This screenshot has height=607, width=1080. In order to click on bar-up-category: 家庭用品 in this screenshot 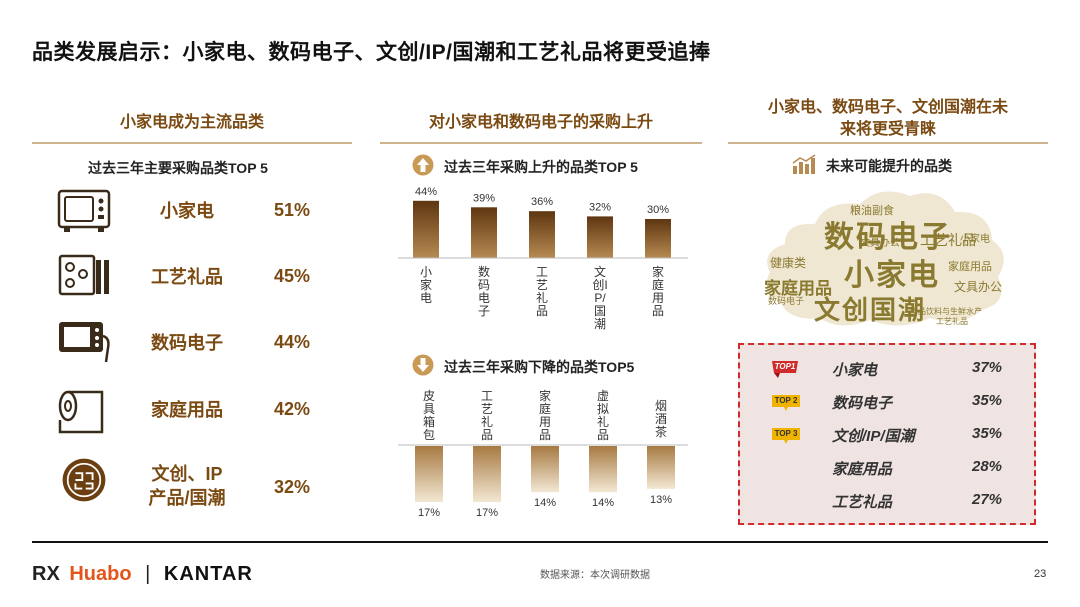, I will do `click(657, 291)`.